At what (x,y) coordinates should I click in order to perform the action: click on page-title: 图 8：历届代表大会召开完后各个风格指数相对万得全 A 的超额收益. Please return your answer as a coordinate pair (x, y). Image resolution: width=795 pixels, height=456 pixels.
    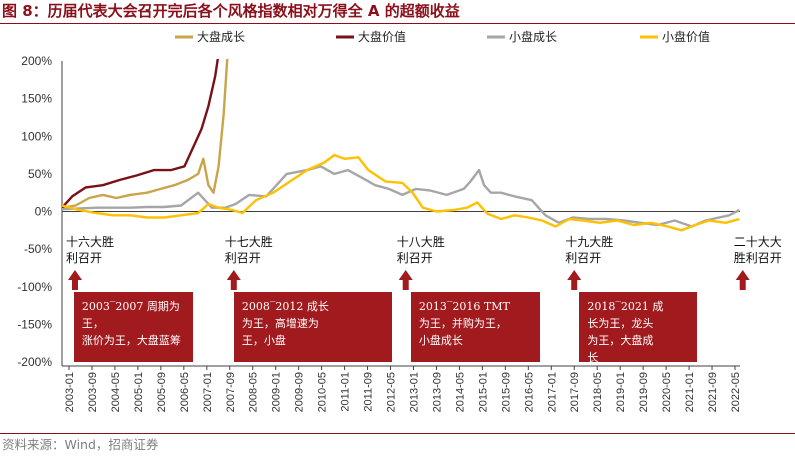
    Looking at the image, I should click on (397, 12).